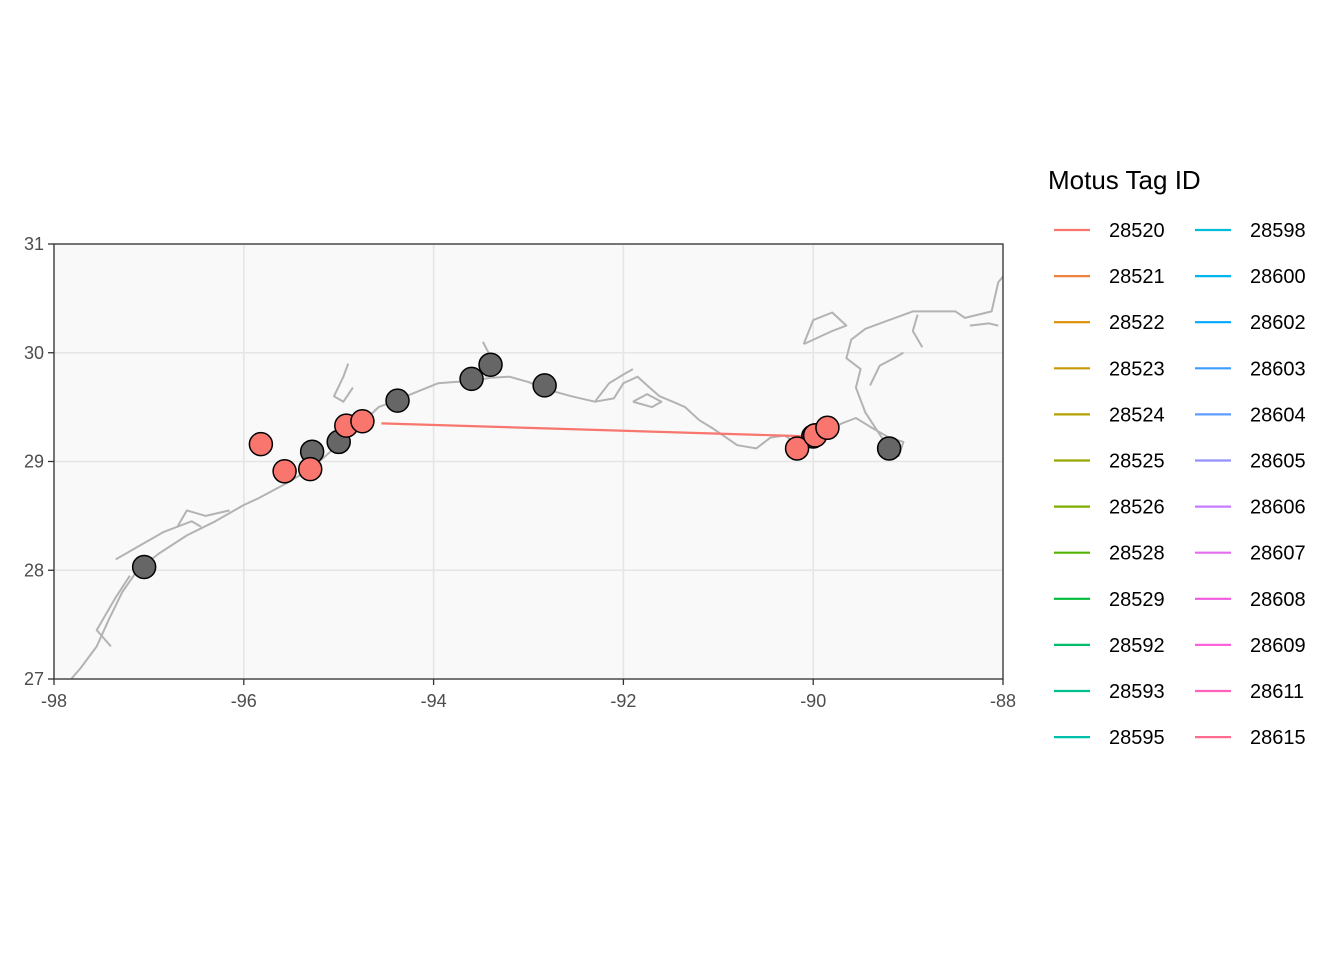 This screenshot has height=965, width=1344. What do you see at coordinates (1278, 323) in the screenshot?
I see `legend-label-28602: 28602` at bounding box center [1278, 323].